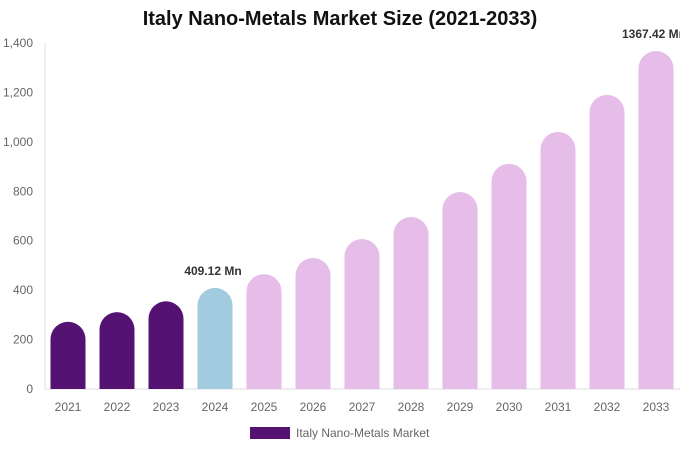 The image size is (680, 450). I want to click on bar-2024, so click(215, 338).